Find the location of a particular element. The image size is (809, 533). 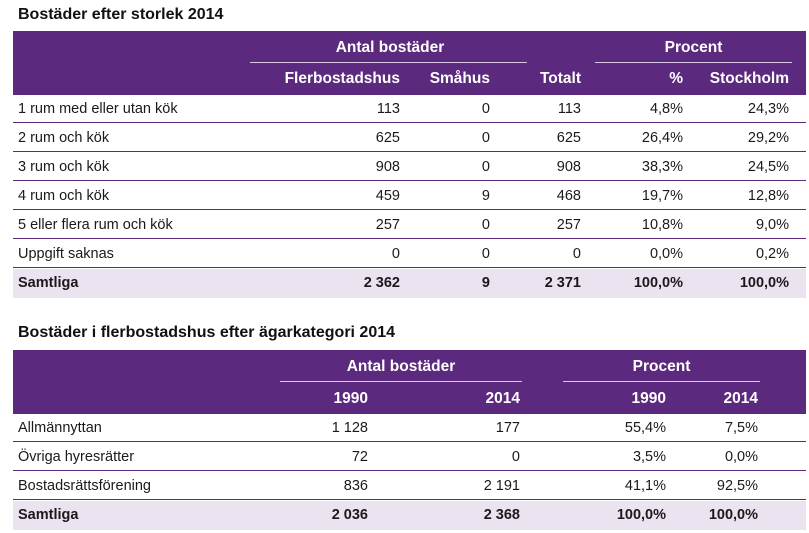

cell-antal-1990: 2 036 is located at coordinates (349, 515).